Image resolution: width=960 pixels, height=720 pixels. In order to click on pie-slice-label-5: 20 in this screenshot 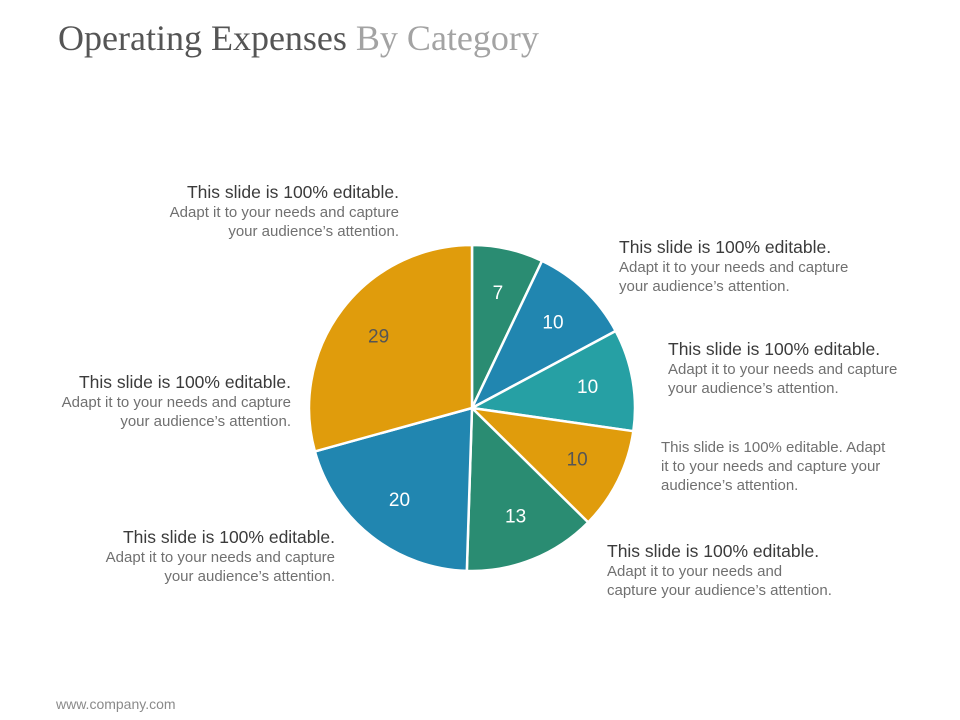, I will do `click(399, 500)`.